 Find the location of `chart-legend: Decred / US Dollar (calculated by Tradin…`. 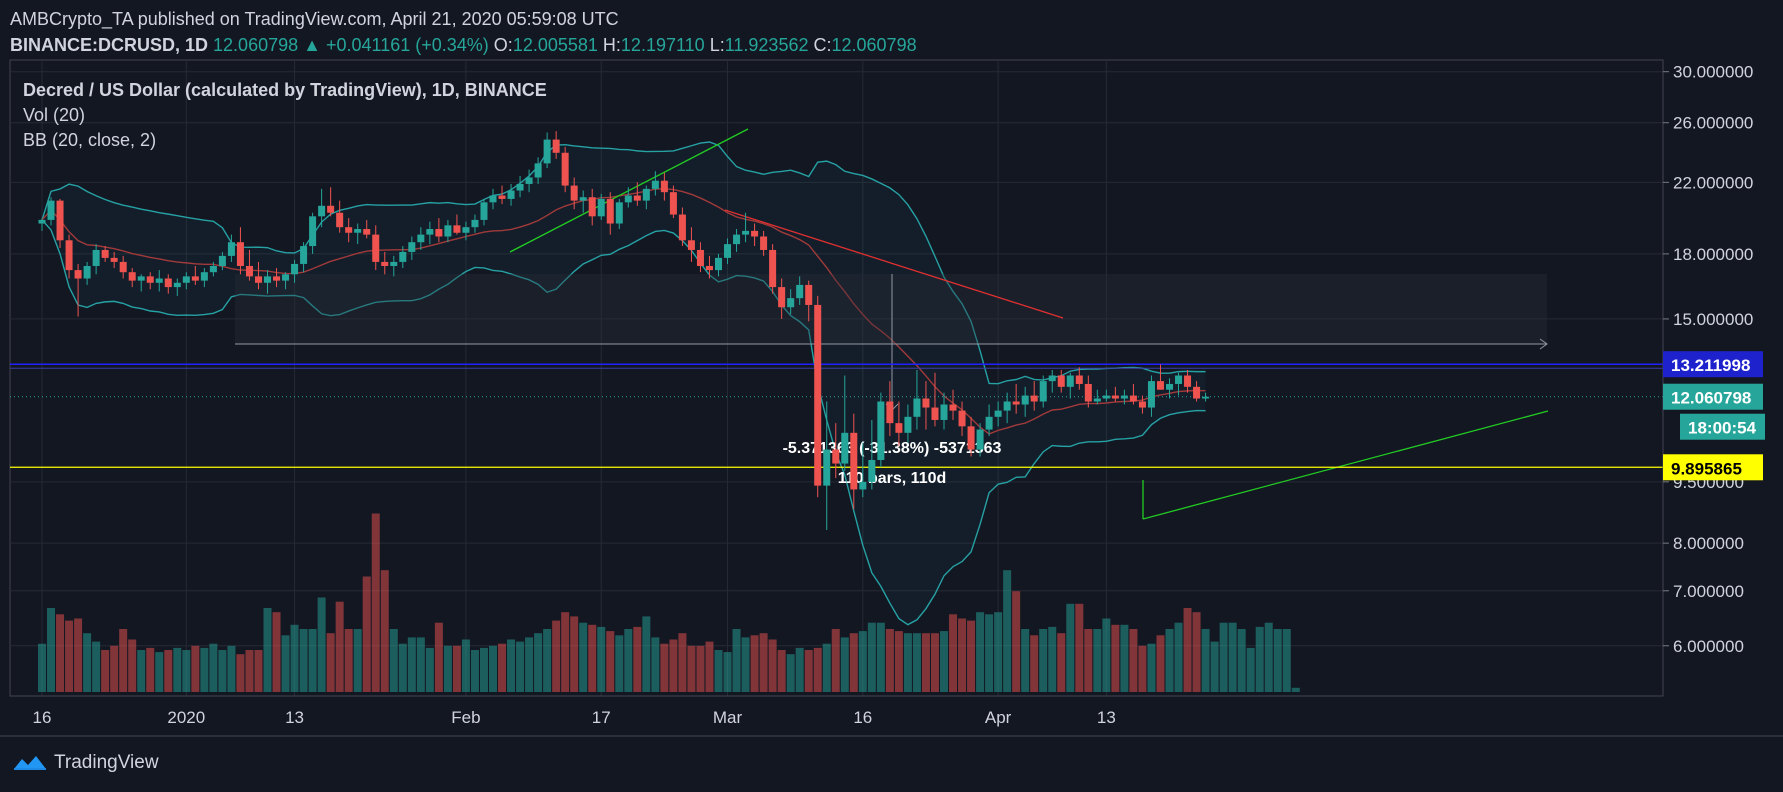

chart-legend: Decred / US Dollar (calculated by Tradin… is located at coordinates (285, 115).